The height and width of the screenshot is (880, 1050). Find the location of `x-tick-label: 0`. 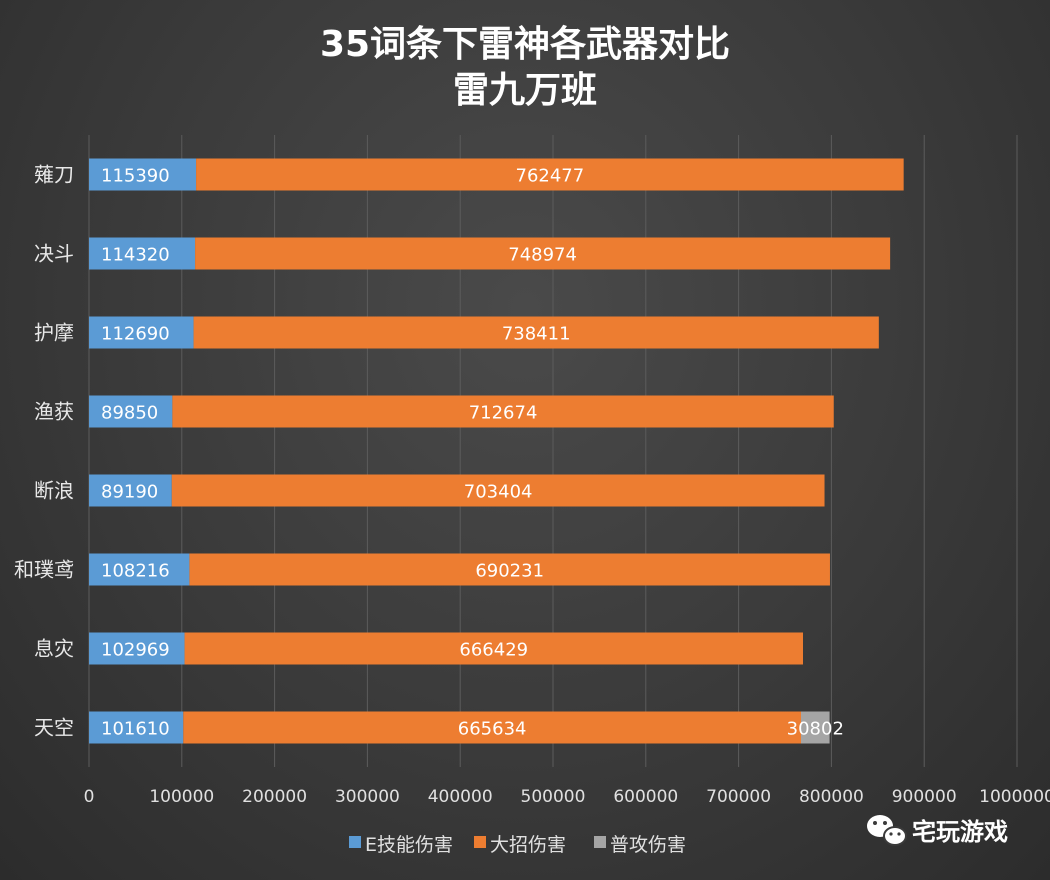

x-tick-label: 0 is located at coordinates (89, 797).